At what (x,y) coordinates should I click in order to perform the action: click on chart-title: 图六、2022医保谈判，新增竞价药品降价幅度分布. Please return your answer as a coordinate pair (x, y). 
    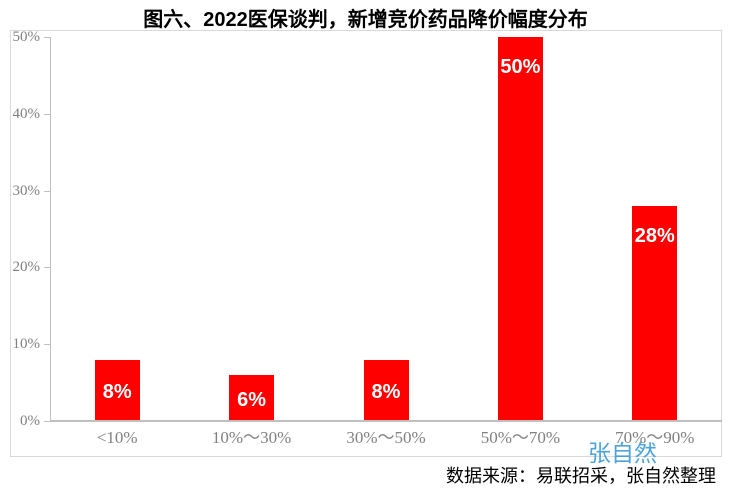
    Looking at the image, I should click on (365, 20).